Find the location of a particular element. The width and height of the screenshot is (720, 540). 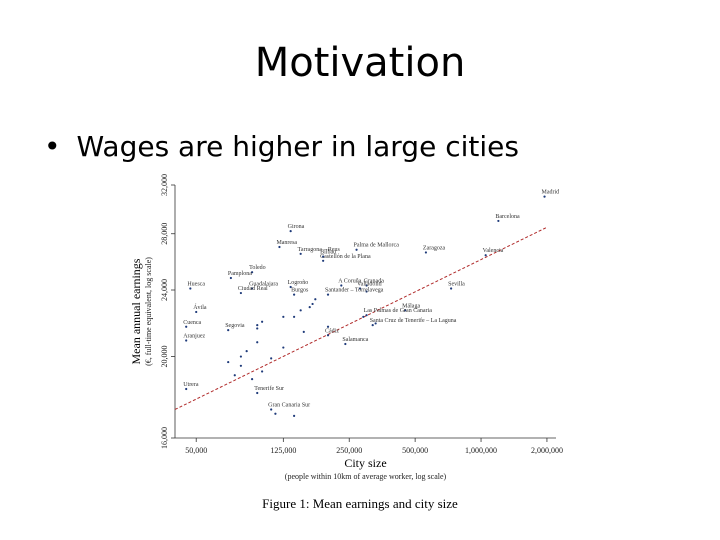

point-label: Tarragona – Reus is located at coordinates (319, 250).